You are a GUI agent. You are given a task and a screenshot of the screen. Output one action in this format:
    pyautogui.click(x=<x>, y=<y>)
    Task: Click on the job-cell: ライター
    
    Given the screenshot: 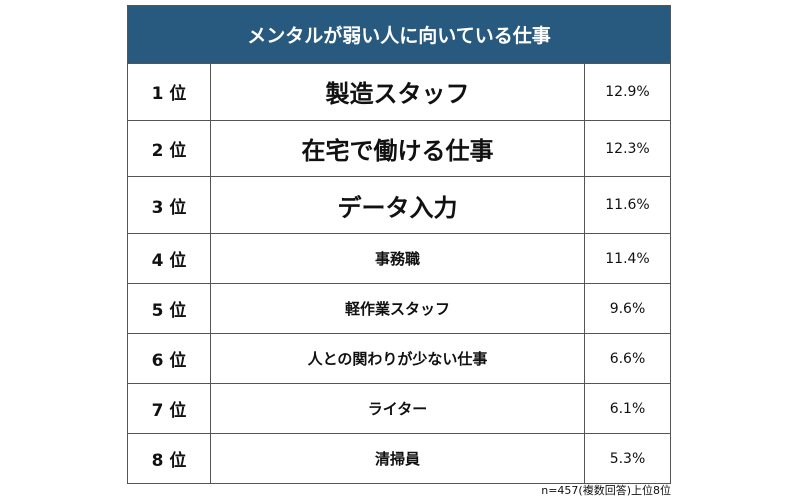 What is the action you would take?
    pyautogui.click(x=398, y=409)
    